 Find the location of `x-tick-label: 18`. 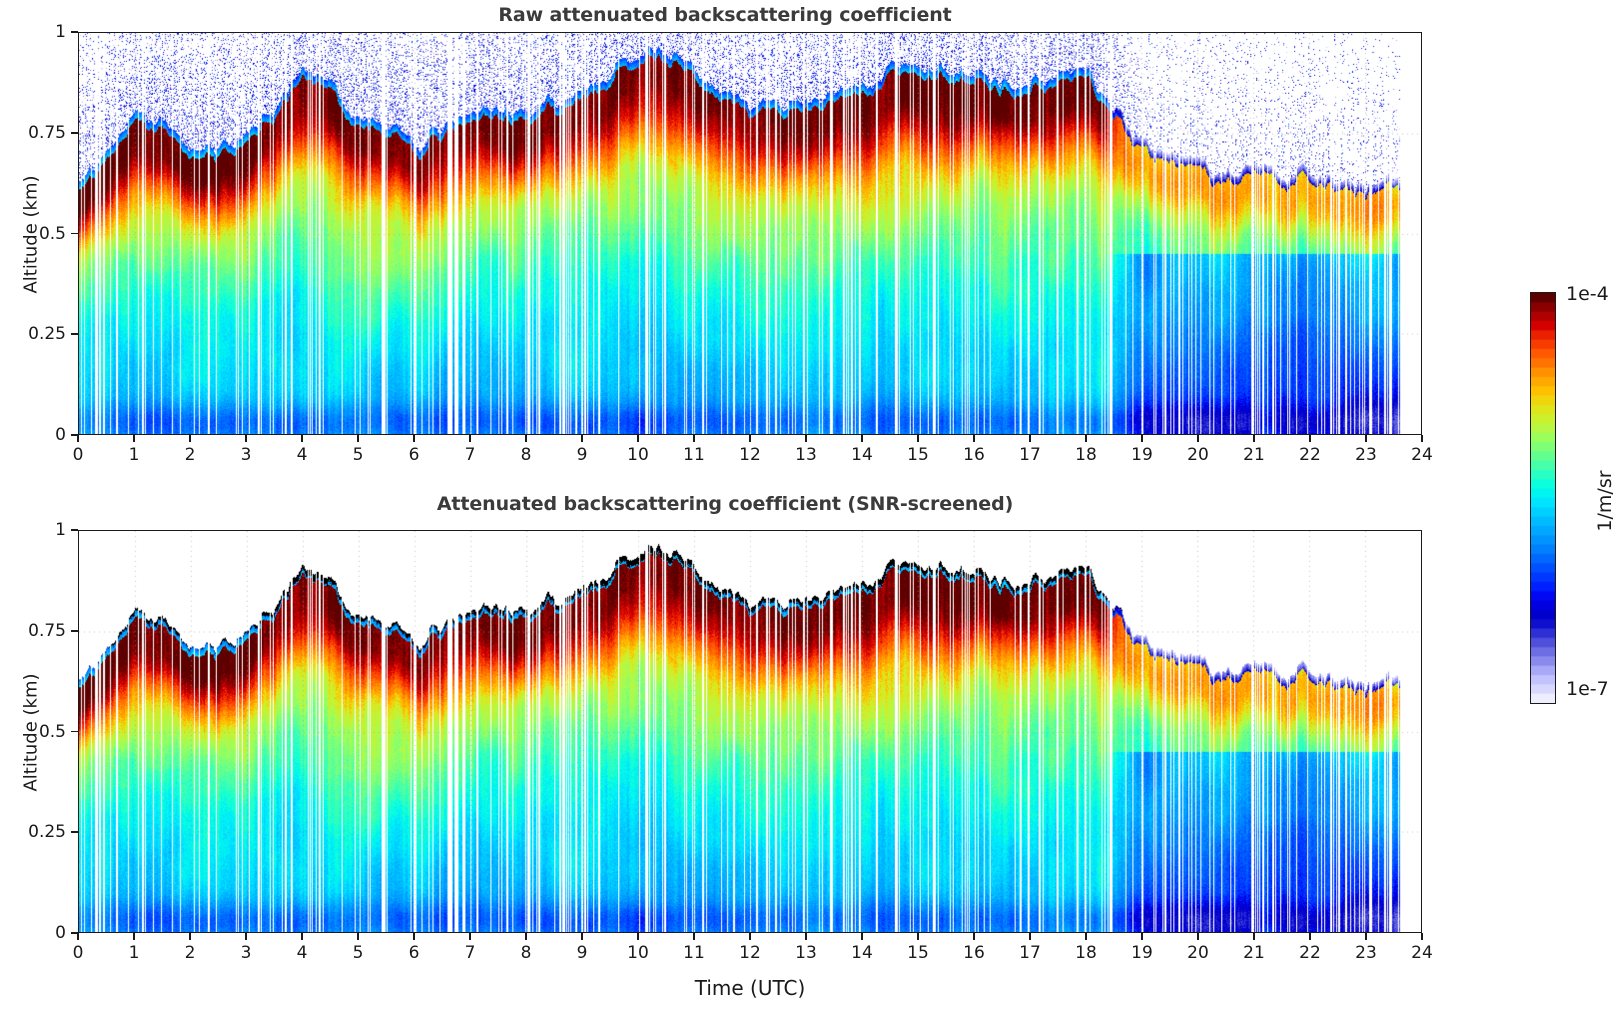

x-tick-label: 18 is located at coordinates (1086, 455).